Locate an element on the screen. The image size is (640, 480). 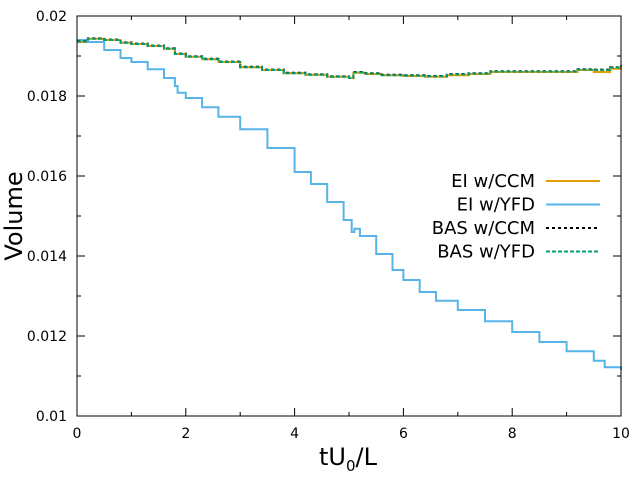
x-axis-title-suffix: /L is located at coordinates (367, 457).